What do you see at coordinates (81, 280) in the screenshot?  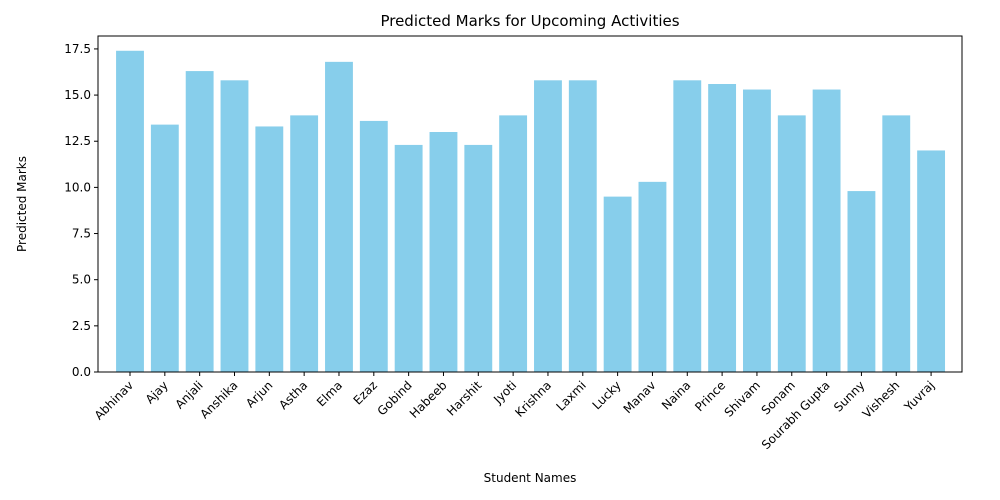 I see `y-tick-label: 5.0` at bounding box center [81, 280].